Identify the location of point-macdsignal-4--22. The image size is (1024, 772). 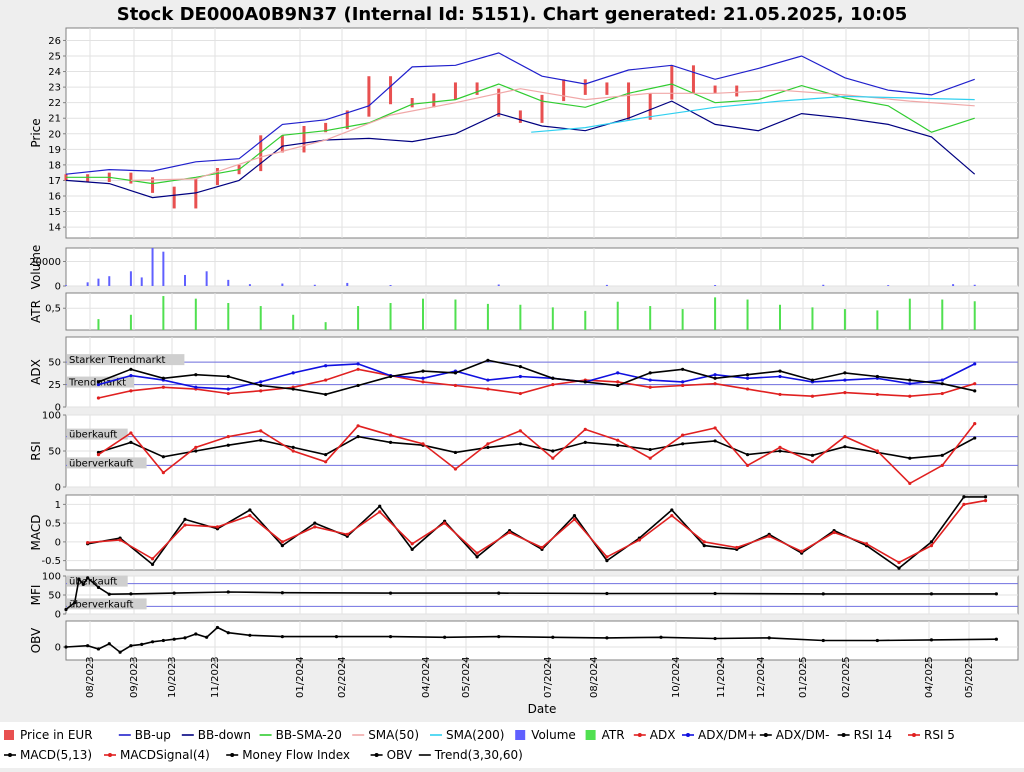
(802, 551).